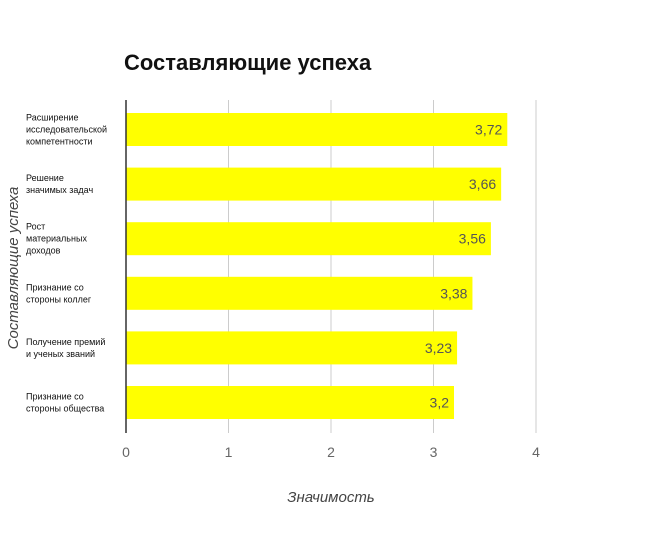 The width and height of the screenshot is (664, 536). Describe the element at coordinates (65, 403) in the screenshot. I see `category-label: Признание со стороны общества` at that location.